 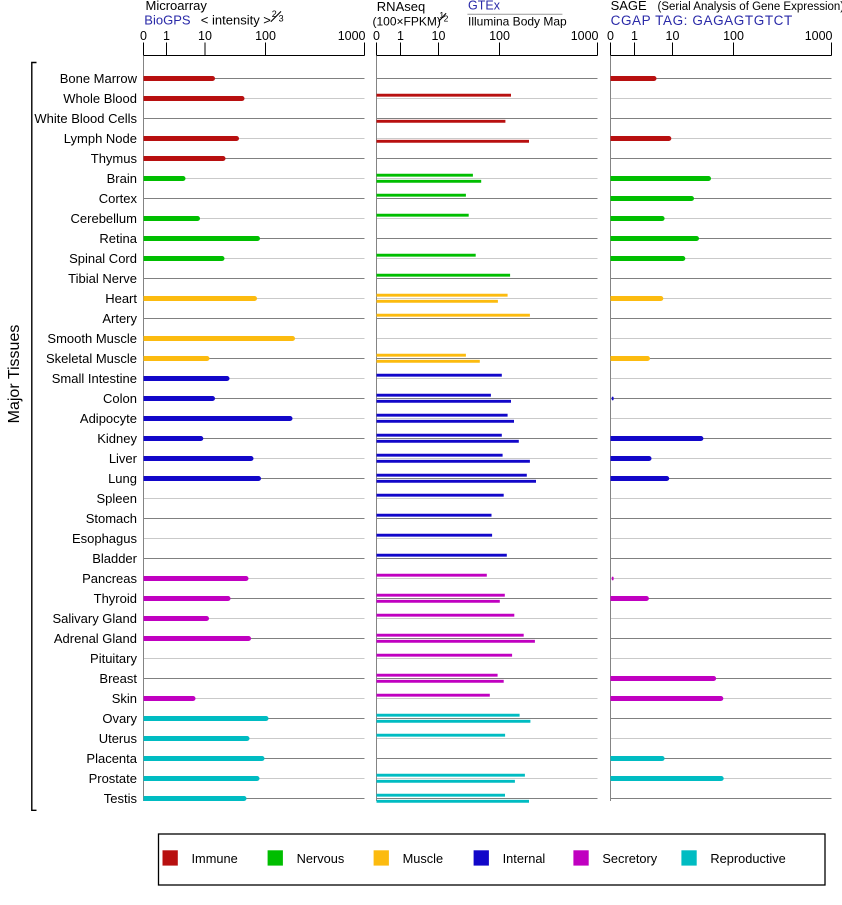 I want to click on svg-text: 2, so click(x=446, y=19).